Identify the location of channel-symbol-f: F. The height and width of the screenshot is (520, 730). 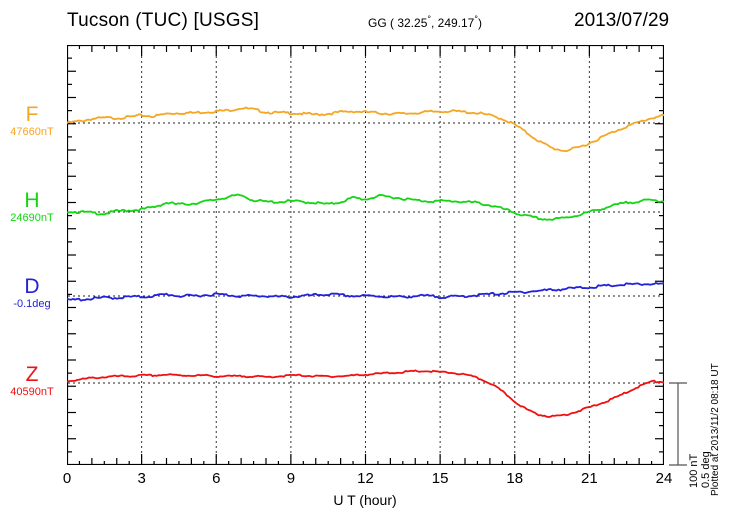
(32, 114).